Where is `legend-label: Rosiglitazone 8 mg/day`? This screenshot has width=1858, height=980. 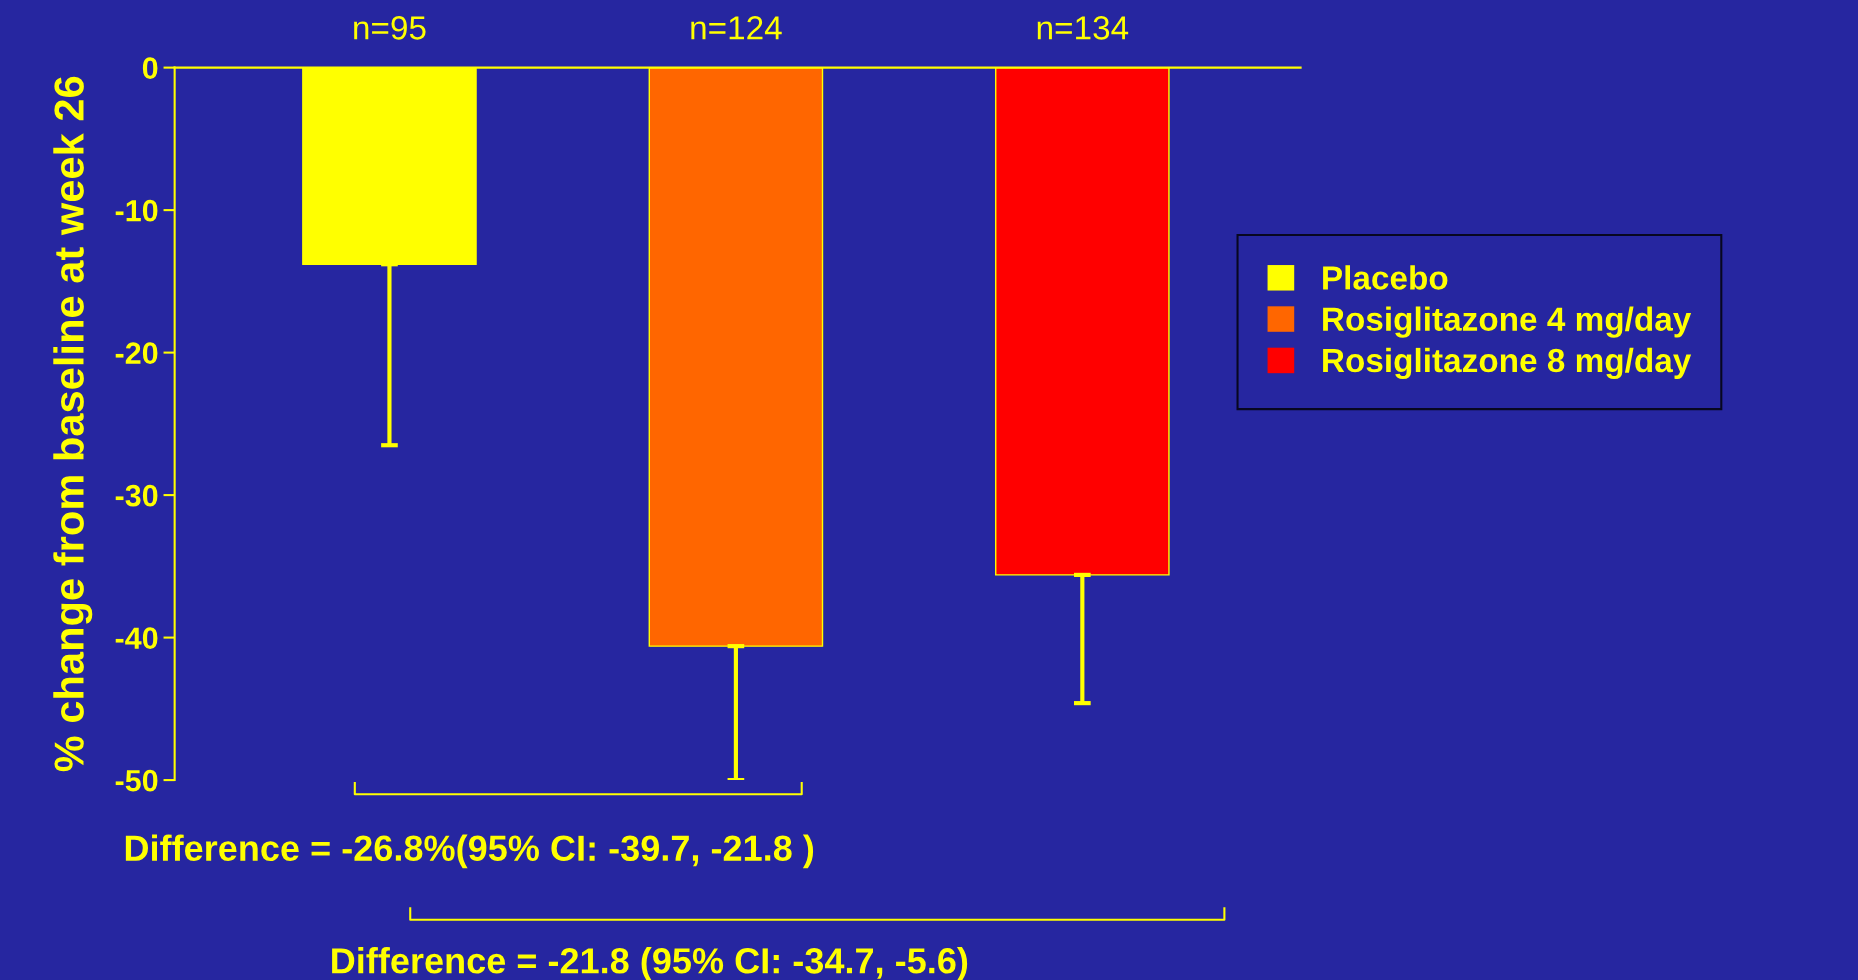
legend-label: Rosiglitazone 8 mg/day is located at coordinates (1507, 363).